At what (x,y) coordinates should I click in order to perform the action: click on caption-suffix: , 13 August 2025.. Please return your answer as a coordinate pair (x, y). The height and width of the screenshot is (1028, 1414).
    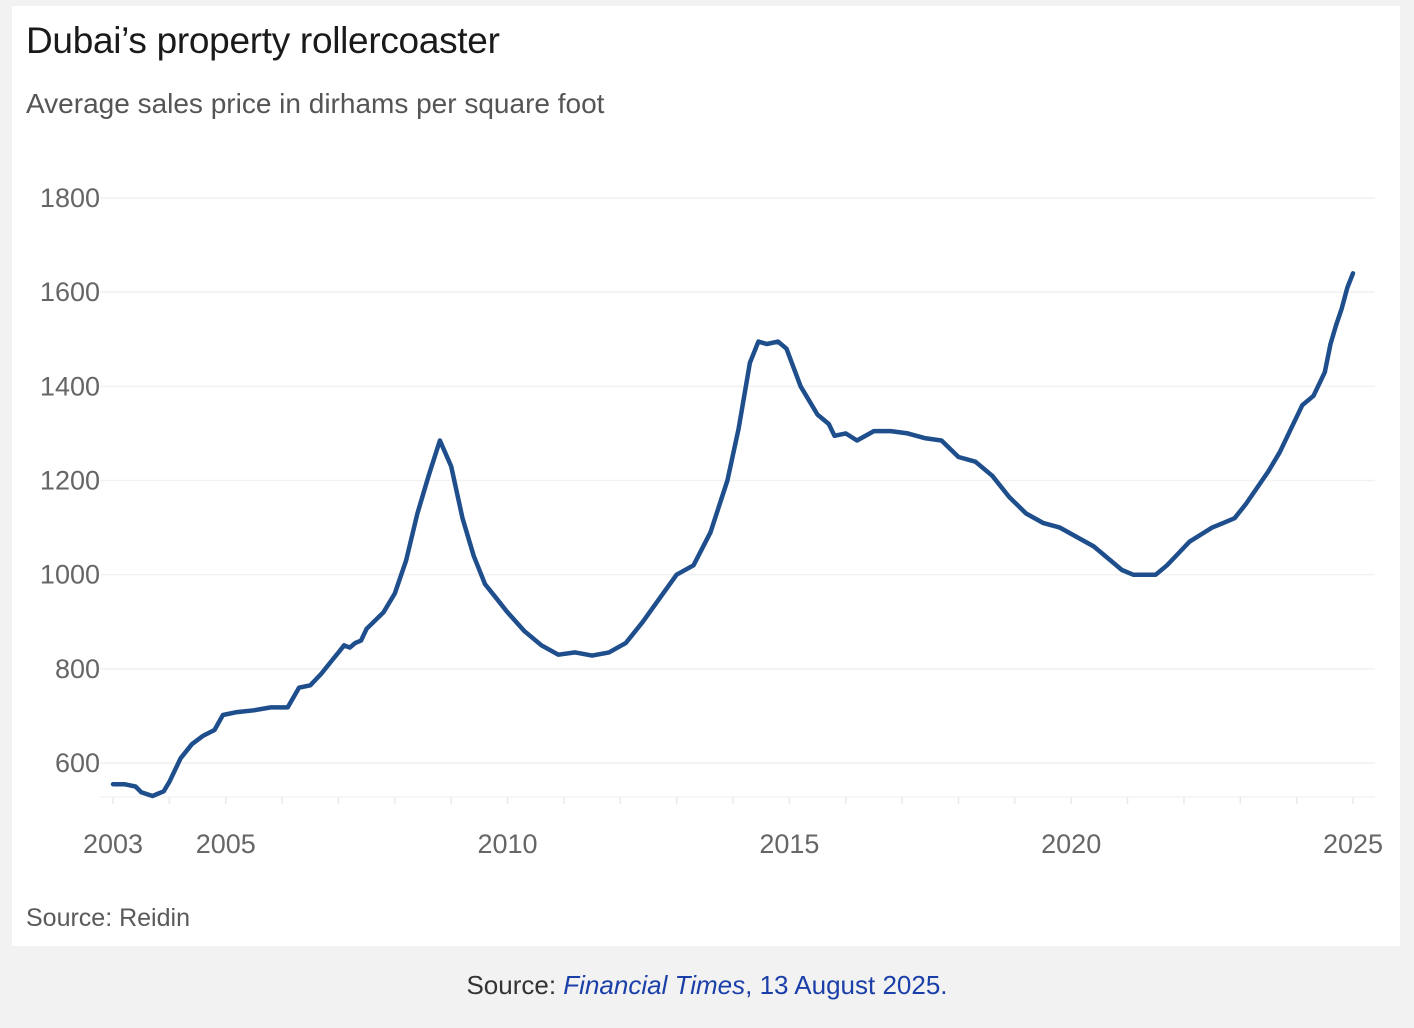
    Looking at the image, I should click on (846, 985).